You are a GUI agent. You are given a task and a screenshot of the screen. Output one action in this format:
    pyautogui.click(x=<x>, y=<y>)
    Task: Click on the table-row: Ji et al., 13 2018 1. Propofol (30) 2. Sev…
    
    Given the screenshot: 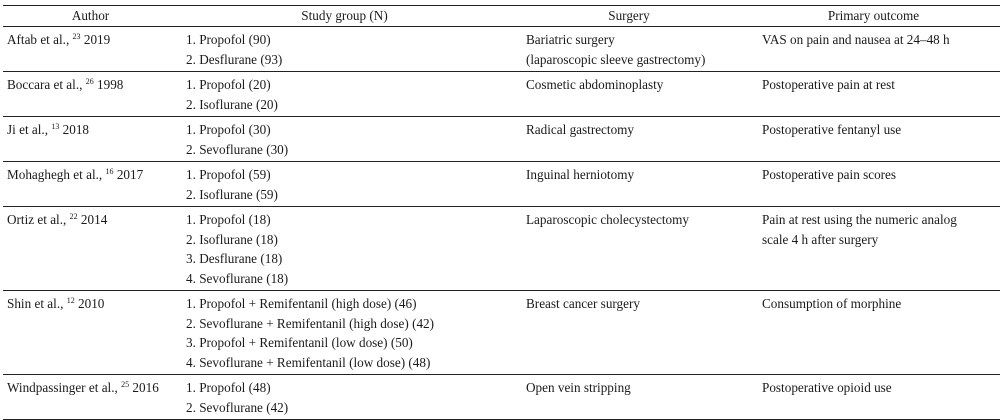 What is the action you would take?
    pyautogui.click(x=501, y=139)
    